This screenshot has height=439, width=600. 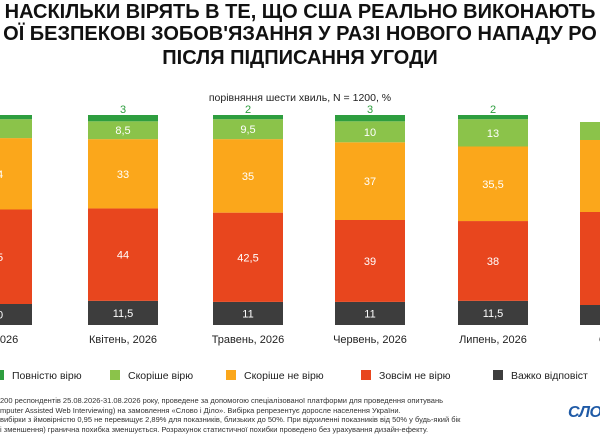 I want to click on data-label: 37, so click(x=370, y=182).